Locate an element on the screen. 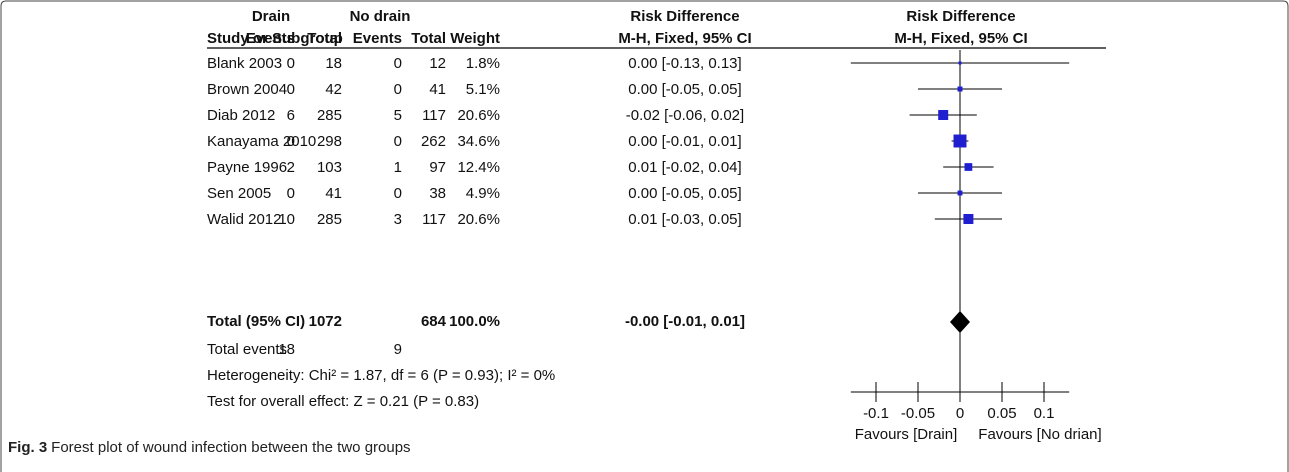 The width and height of the screenshot is (1289, 472). total-events-label: Total events is located at coordinates (247, 349).